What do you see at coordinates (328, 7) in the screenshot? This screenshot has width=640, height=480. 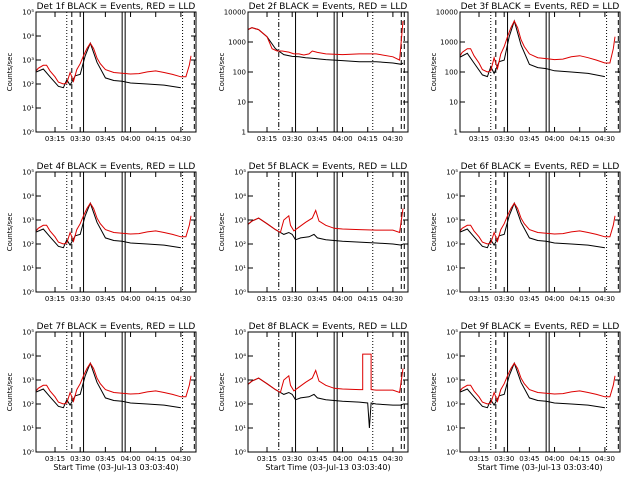 I see `panel-title: Det 2f BLACK = Events, RED = LLD` at bounding box center [328, 7].